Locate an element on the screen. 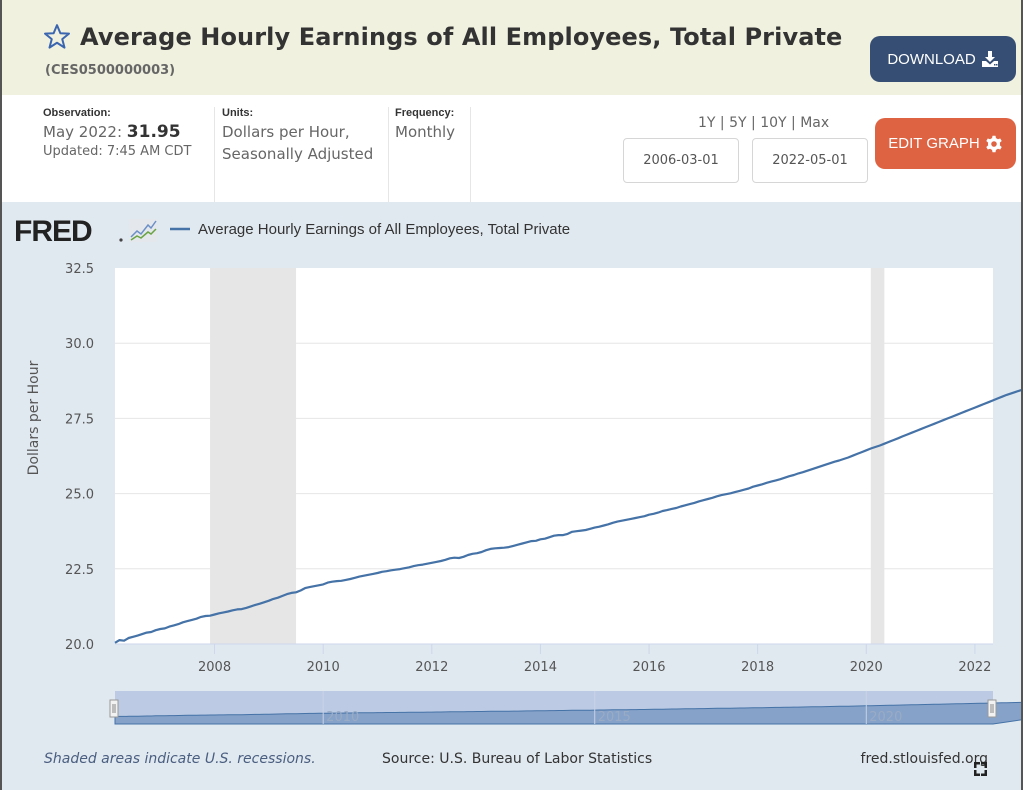  edit-graph-button: EDIT GRAPH is located at coordinates (945, 143).